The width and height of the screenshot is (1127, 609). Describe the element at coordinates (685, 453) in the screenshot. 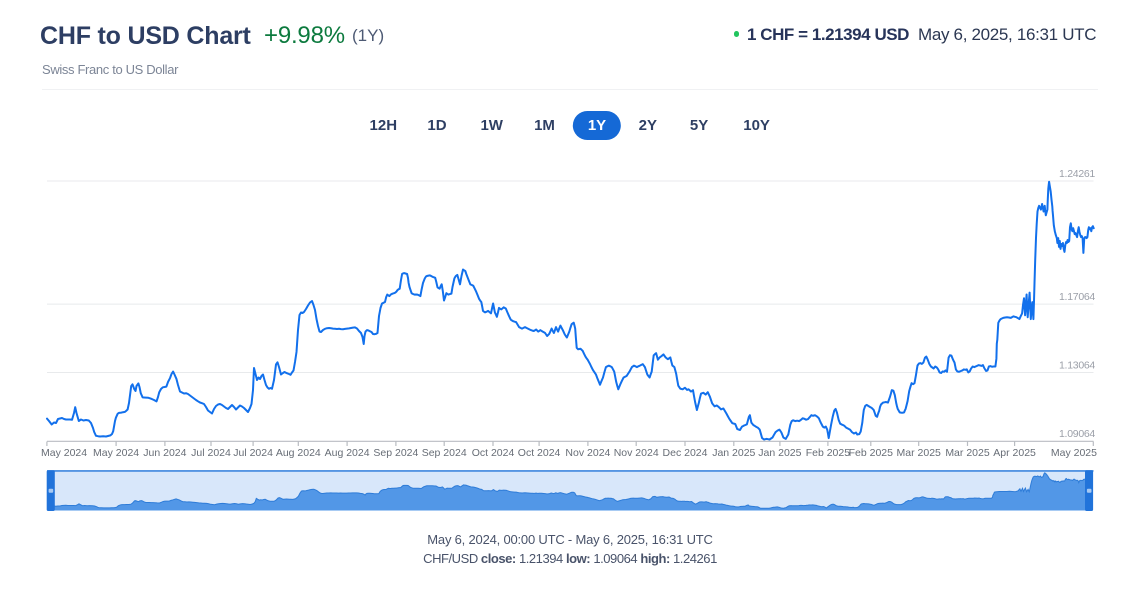

I see `svg-text: Dec 2024` at that location.